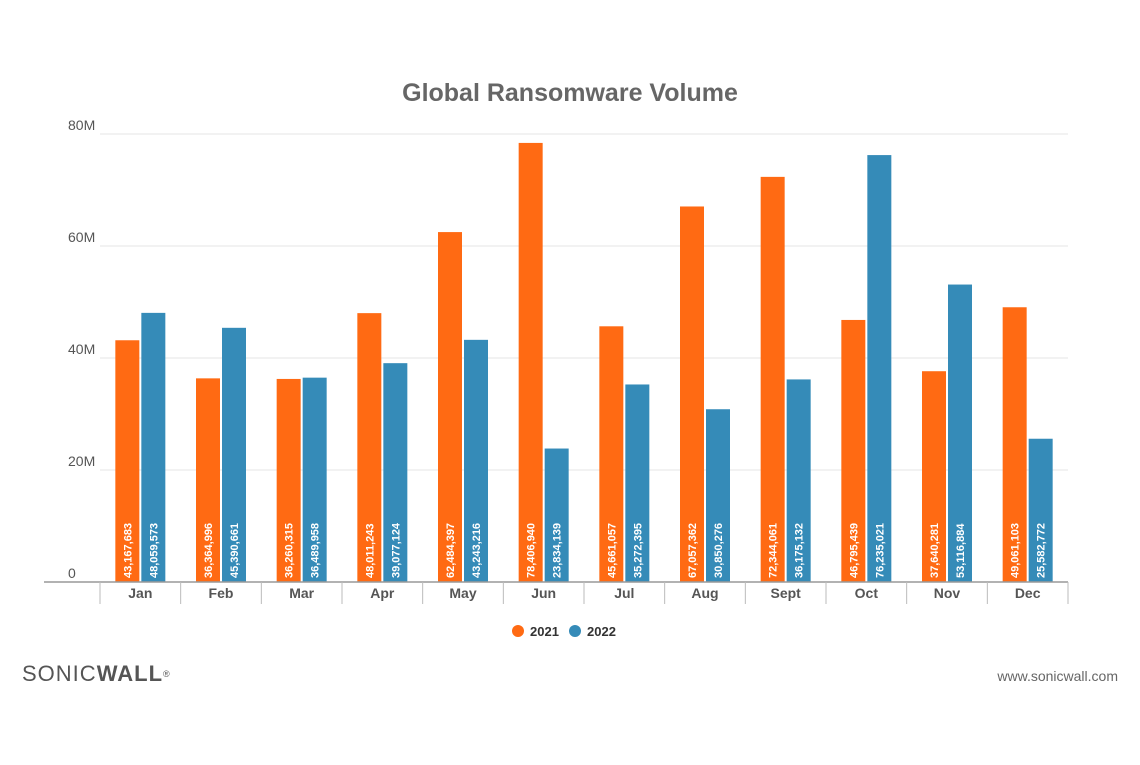 The height and width of the screenshot is (765, 1140). Describe the element at coordinates (477, 550) in the screenshot. I see `bar-label: 43,243,216` at that location.